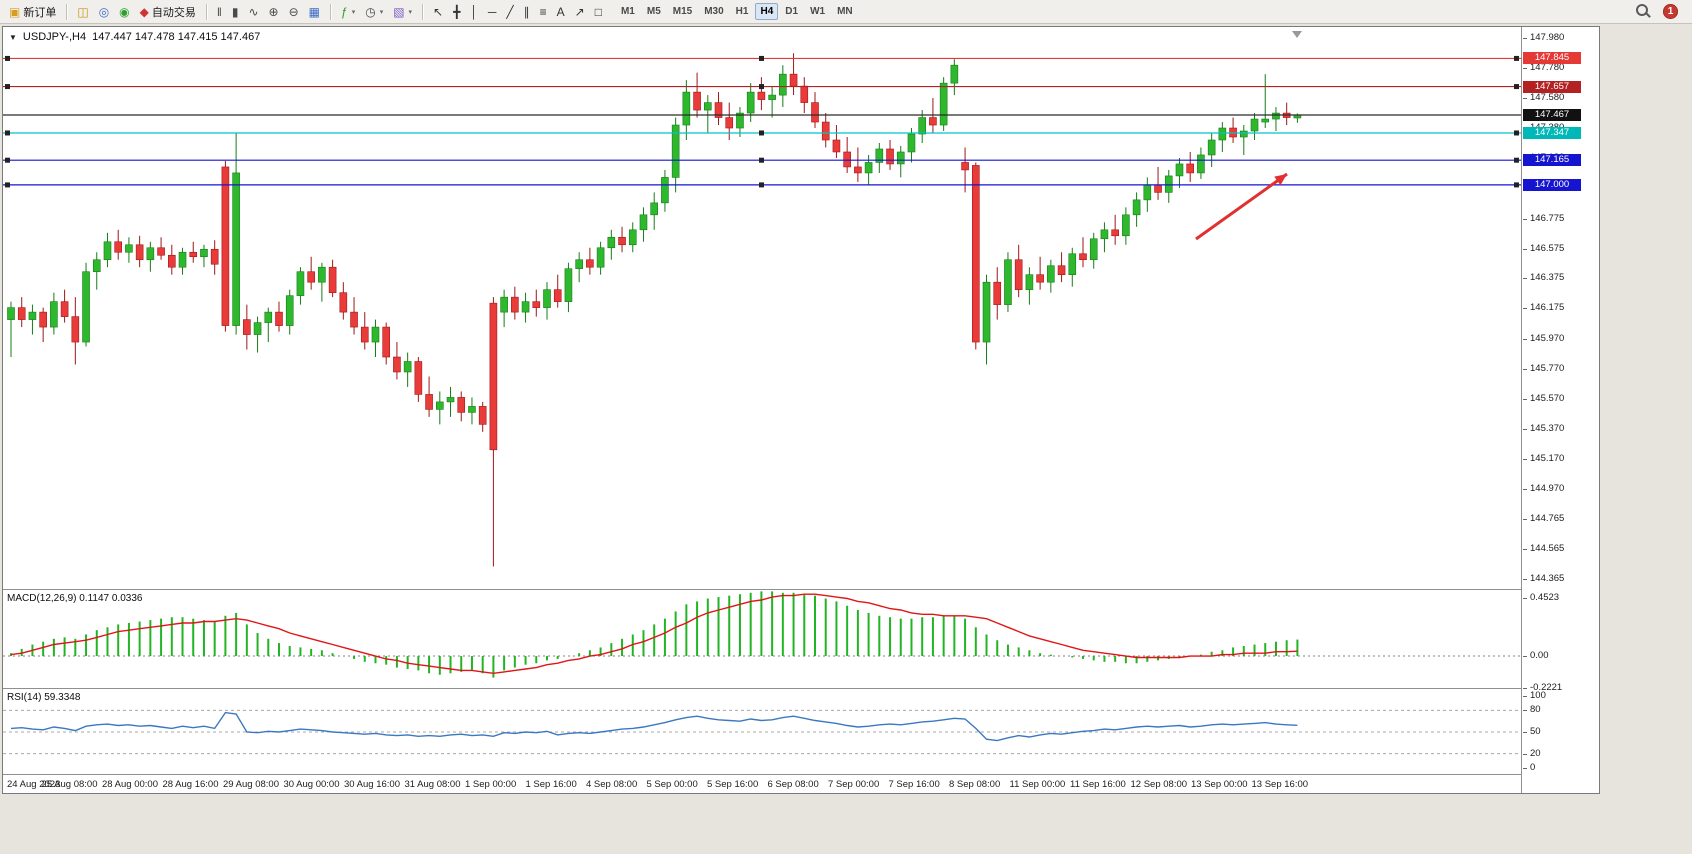 Image resolution: width=1692 pixels, height=854 pixels. Describe the element at coordinates (762, 732) in the screenshot. I see `rsi-panel` at that location.